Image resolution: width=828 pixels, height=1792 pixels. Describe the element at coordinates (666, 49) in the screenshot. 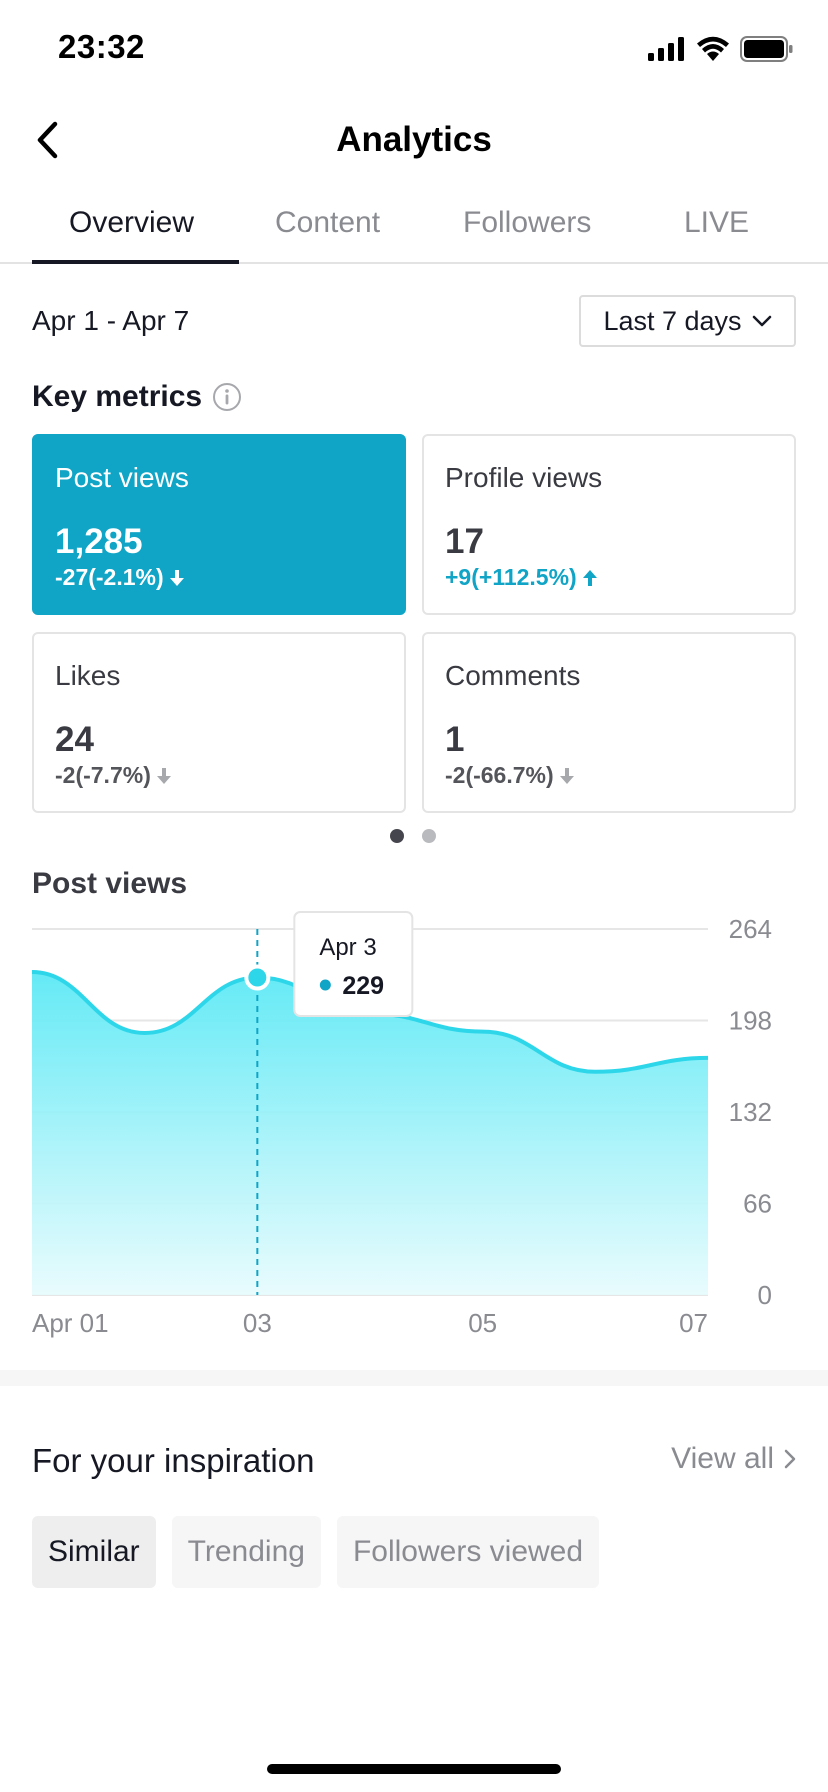

I see `signal-icon` at that location.